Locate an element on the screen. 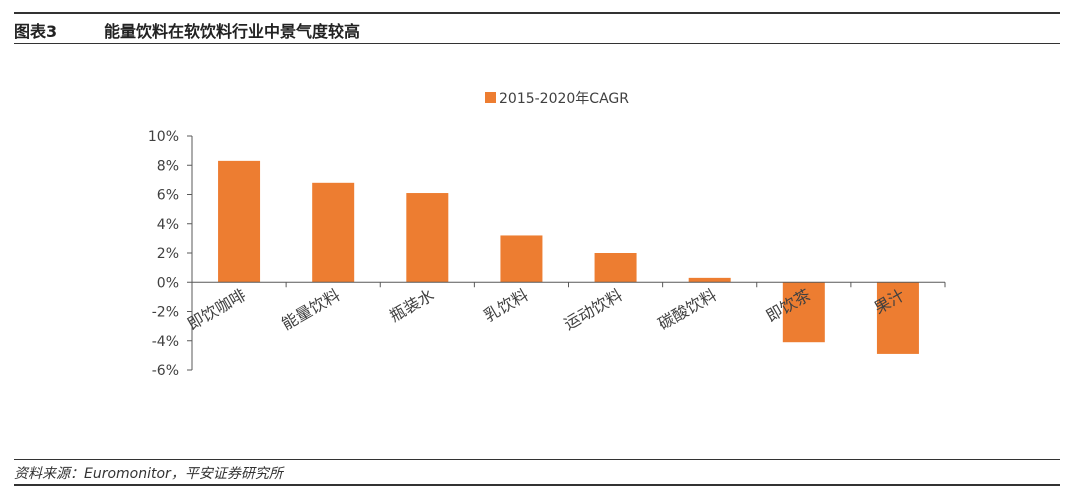 This screenshot has height=496, width=1080. title-rule is located at coordinates (537, 43).